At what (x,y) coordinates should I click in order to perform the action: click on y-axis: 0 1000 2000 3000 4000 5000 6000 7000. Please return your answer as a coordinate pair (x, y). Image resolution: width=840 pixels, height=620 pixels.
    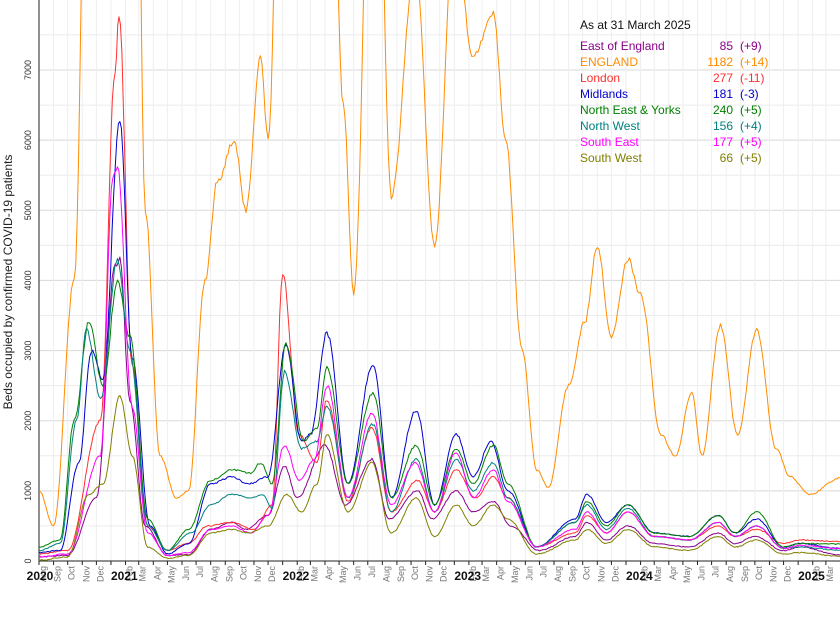
    Looking at the image, I should click on (31, 282).